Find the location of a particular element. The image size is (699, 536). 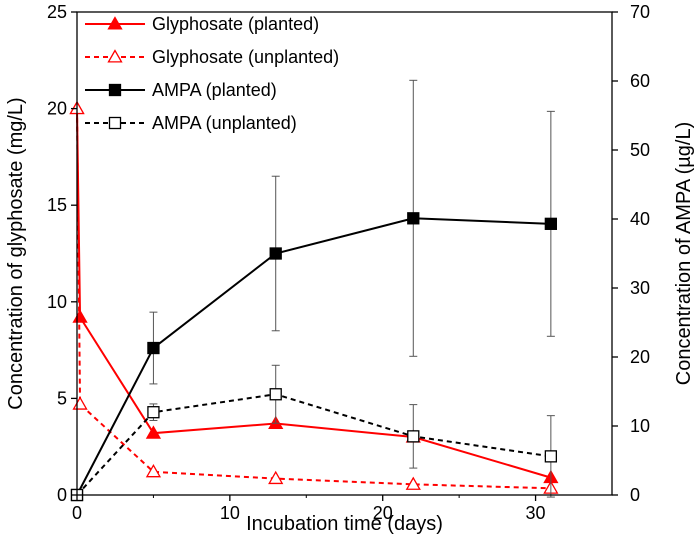

legend-entry: AMPA (unplanted) is located at coordinates (191, 123).